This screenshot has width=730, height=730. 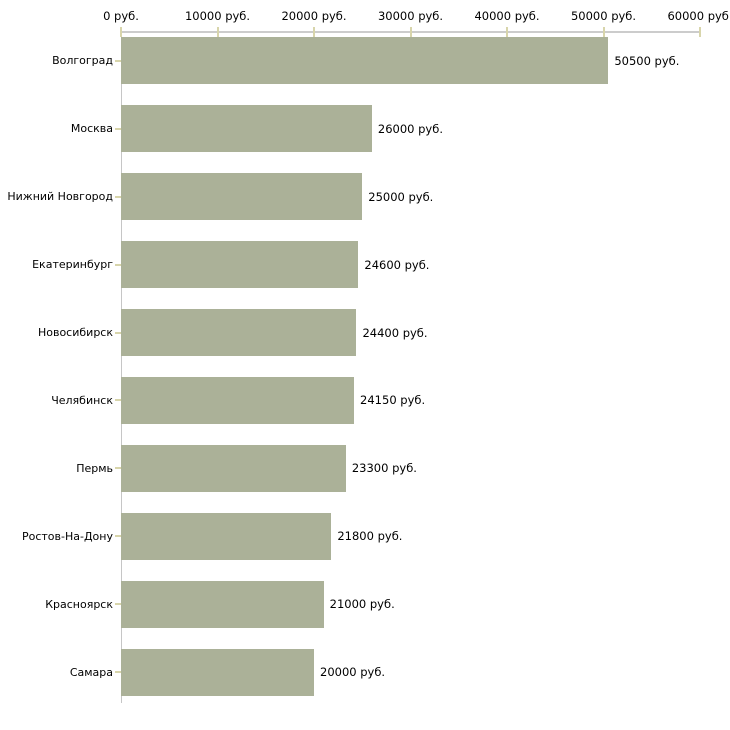 I want to click on x-tick-label: 50000 руб., so click(x=603, y=16).